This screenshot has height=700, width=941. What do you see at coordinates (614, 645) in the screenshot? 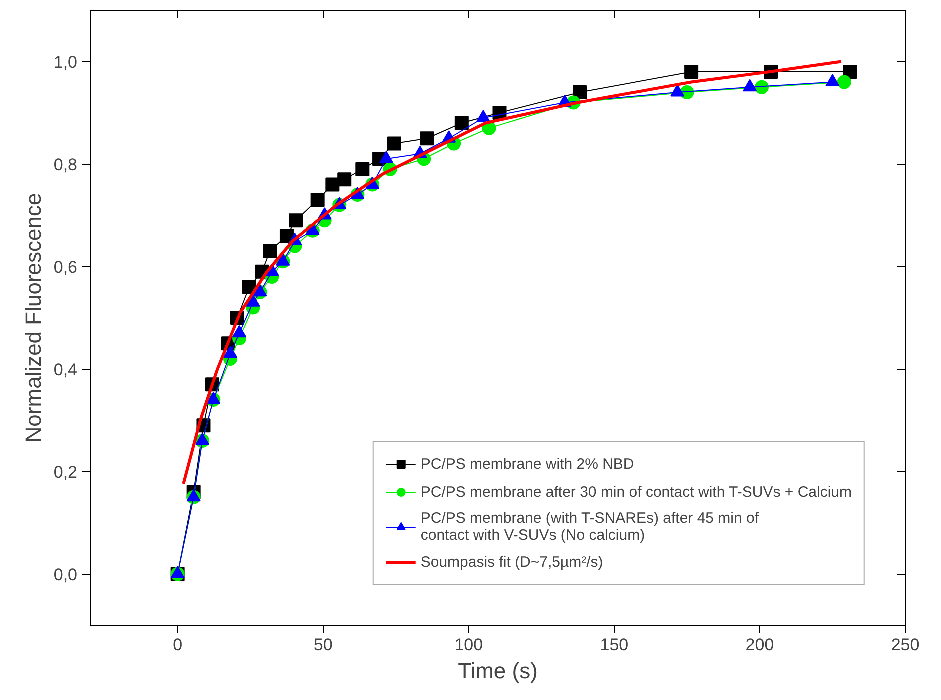
I see `x-tick-label: 150` at bounding box center [614, 645].